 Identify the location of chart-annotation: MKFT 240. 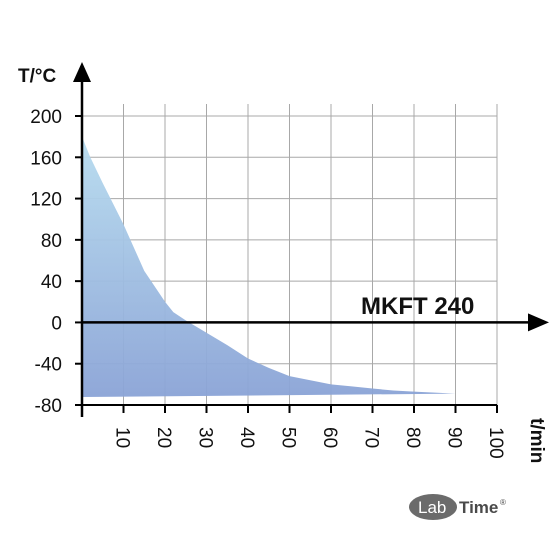
(417, 306).